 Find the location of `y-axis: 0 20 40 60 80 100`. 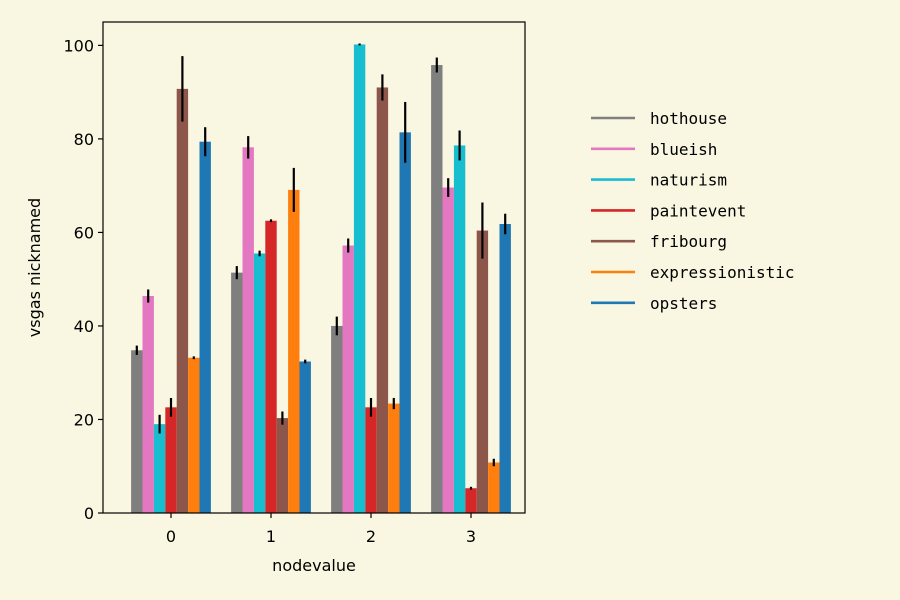

y-axis: 0 20 40 60 80 100 is located at coordinates (83, 279).